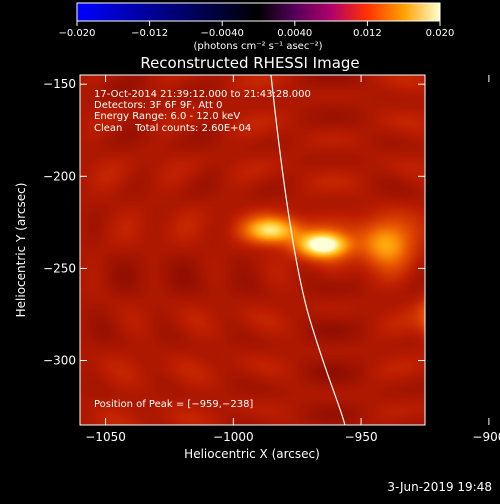 The image size is (500, 504). Describe the element at coordinates (367, 33) in the screenshot. I see `colorbar-tick-label: 0.012` at that location.